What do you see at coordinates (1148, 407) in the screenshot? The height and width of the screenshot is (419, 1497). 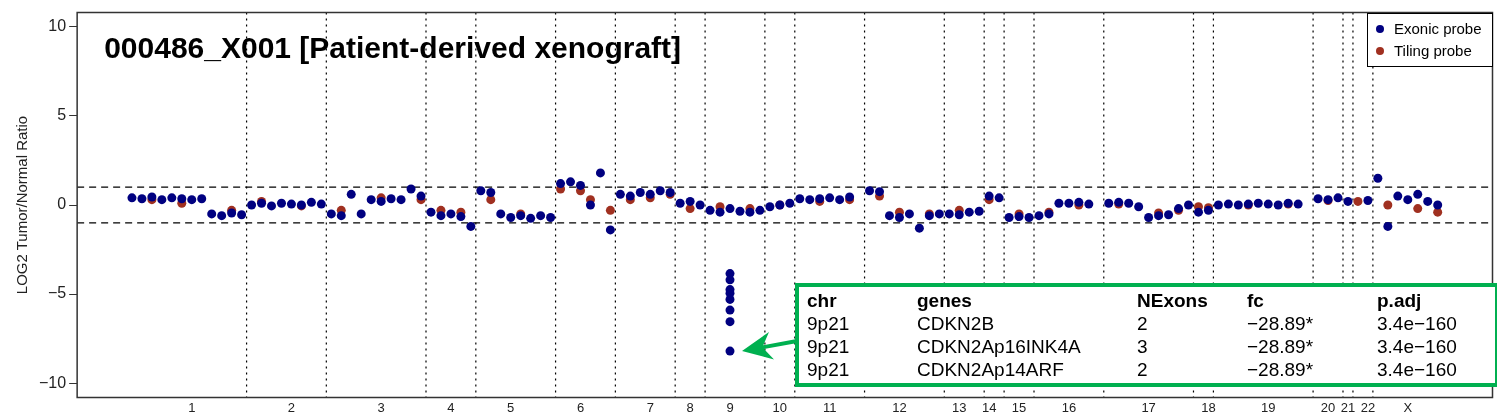 I see `x-tick-label: 17` at bounding box center [1148, 407].